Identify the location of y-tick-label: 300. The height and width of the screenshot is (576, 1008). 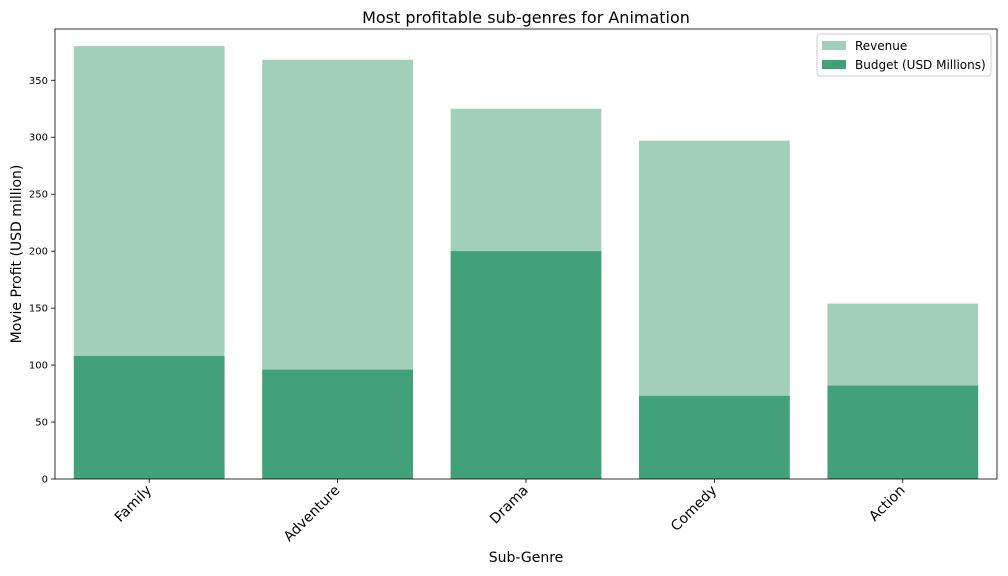
(38, 138).